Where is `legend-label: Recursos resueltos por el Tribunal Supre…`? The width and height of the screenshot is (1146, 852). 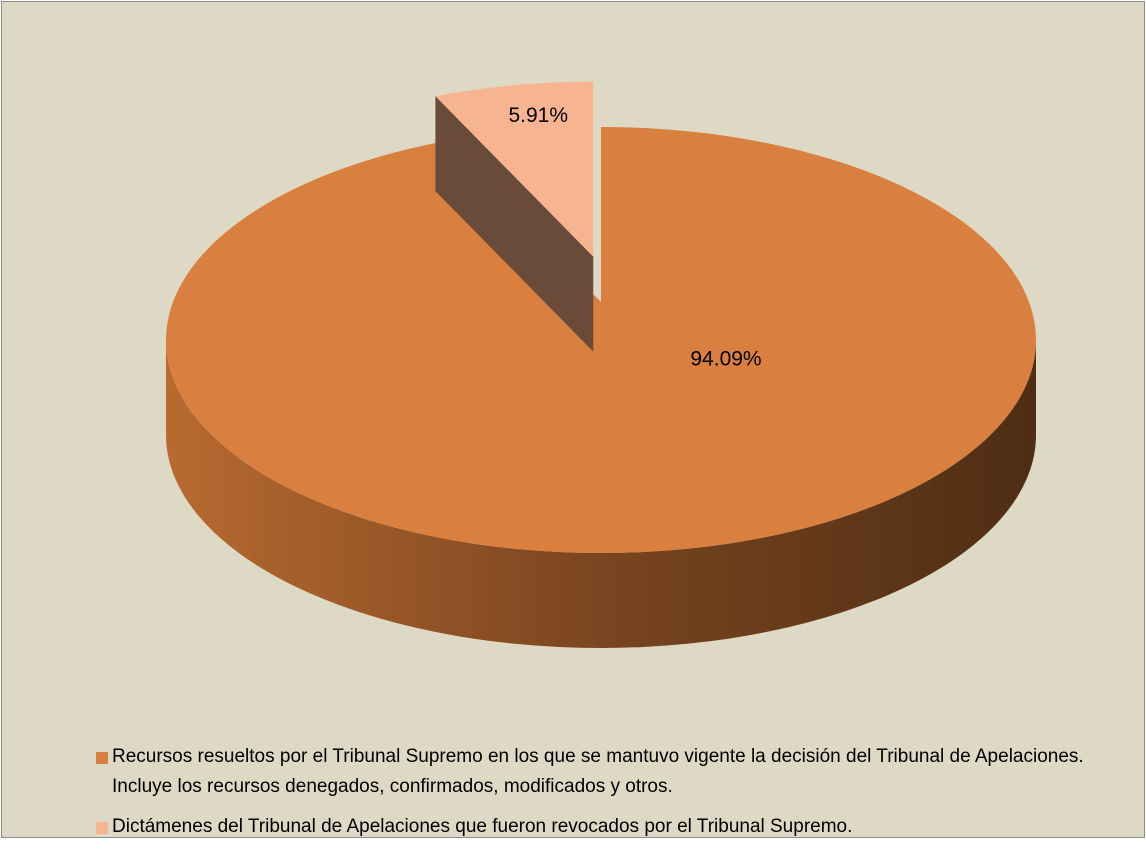
legend-label: Recursos resueltos por el Tribunal Supre… is located at coordinates (598, 771).